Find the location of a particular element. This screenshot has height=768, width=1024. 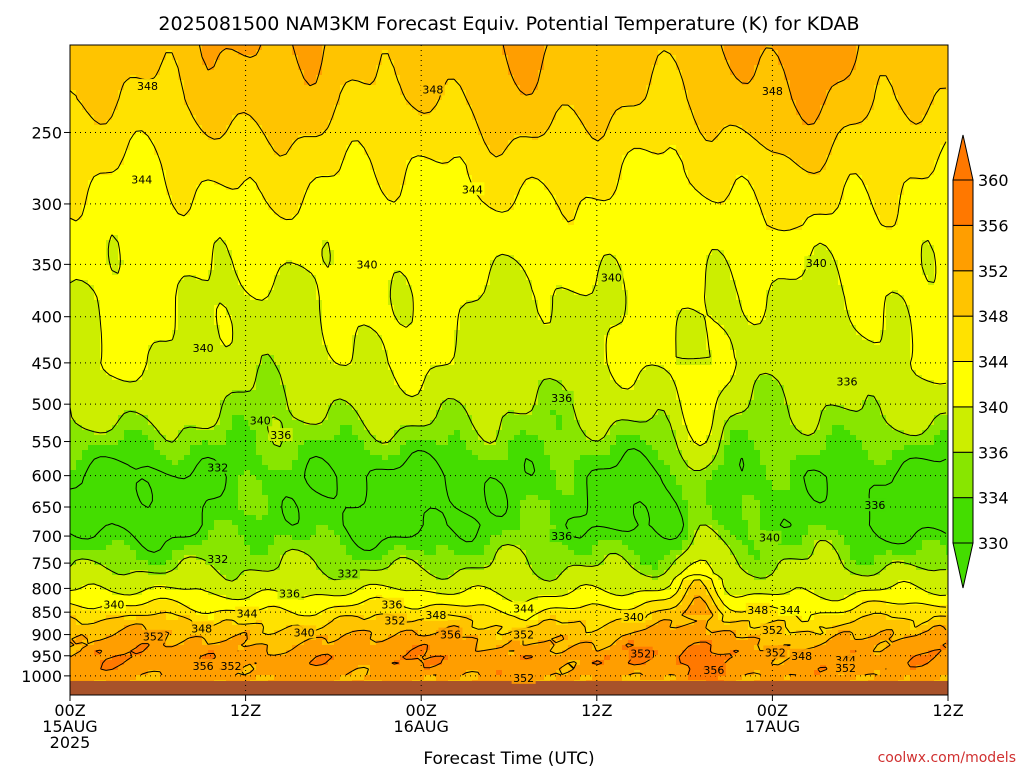

colorbar-label: 344 is located at coordinates (993, 362).